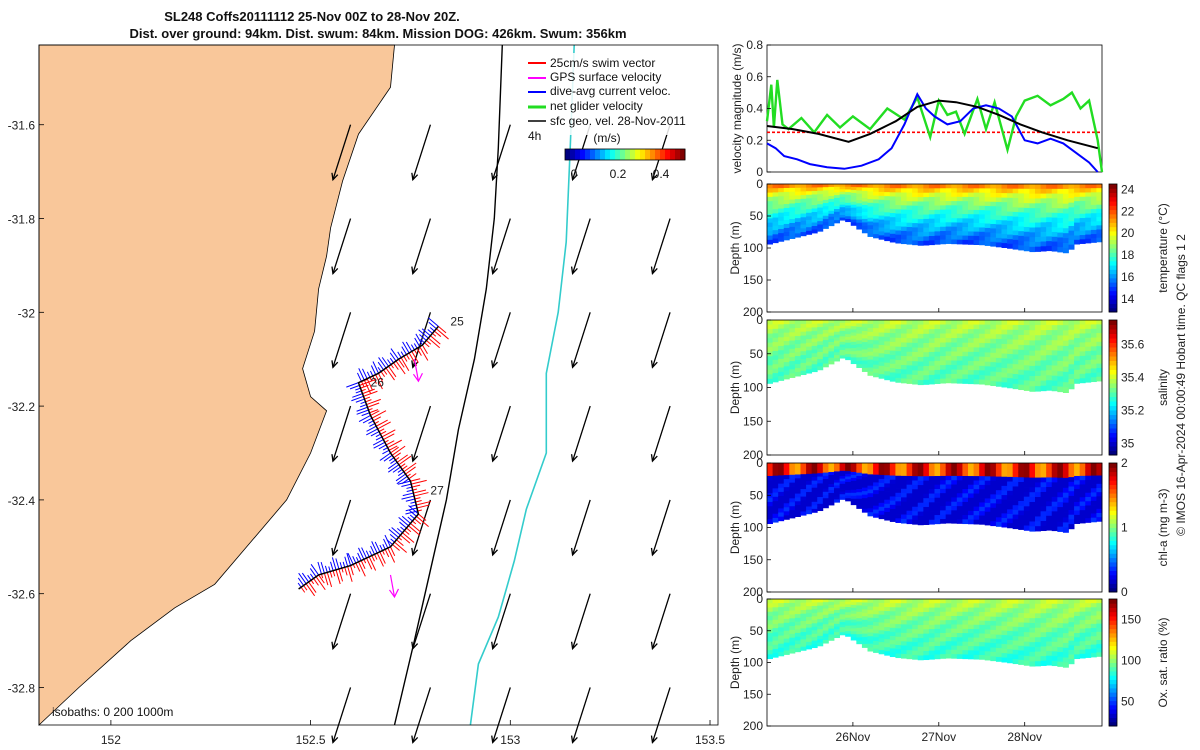 Image resolution: width=1200 pixels, height=750 pixels. Describe the element at coordinates (501, 340) in the screenshot. I see `geo-velocity-vector` at that location.